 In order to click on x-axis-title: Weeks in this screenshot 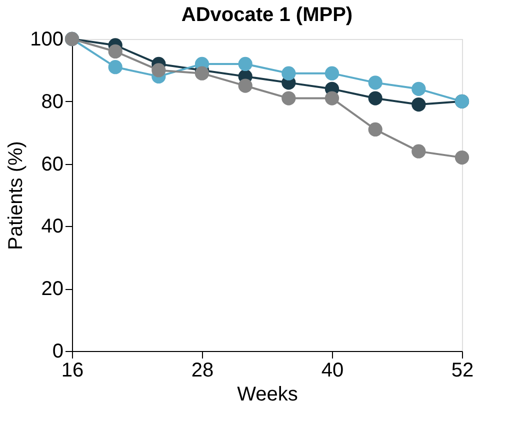, I will do `click(267, 395)`.